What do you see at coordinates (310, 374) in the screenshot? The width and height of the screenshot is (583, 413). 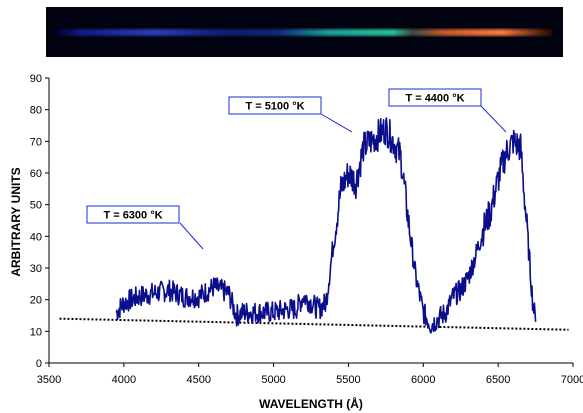 I see `x-axis: 3500 4000 4500 5000 5500 6000 6500 7000` at bounding box center [310, 374].